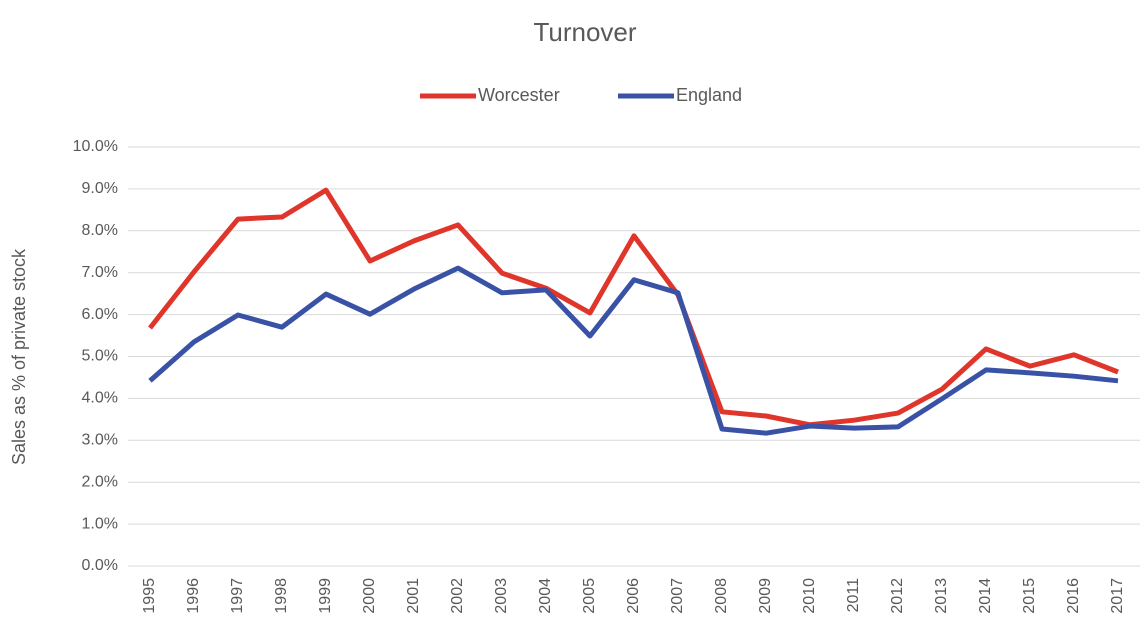 The image size is (1144, 628). What do you see at coordinates (413, 596) in the screenshot?
I see `x-tick-label: 2001` at bounding box center [413, 596].